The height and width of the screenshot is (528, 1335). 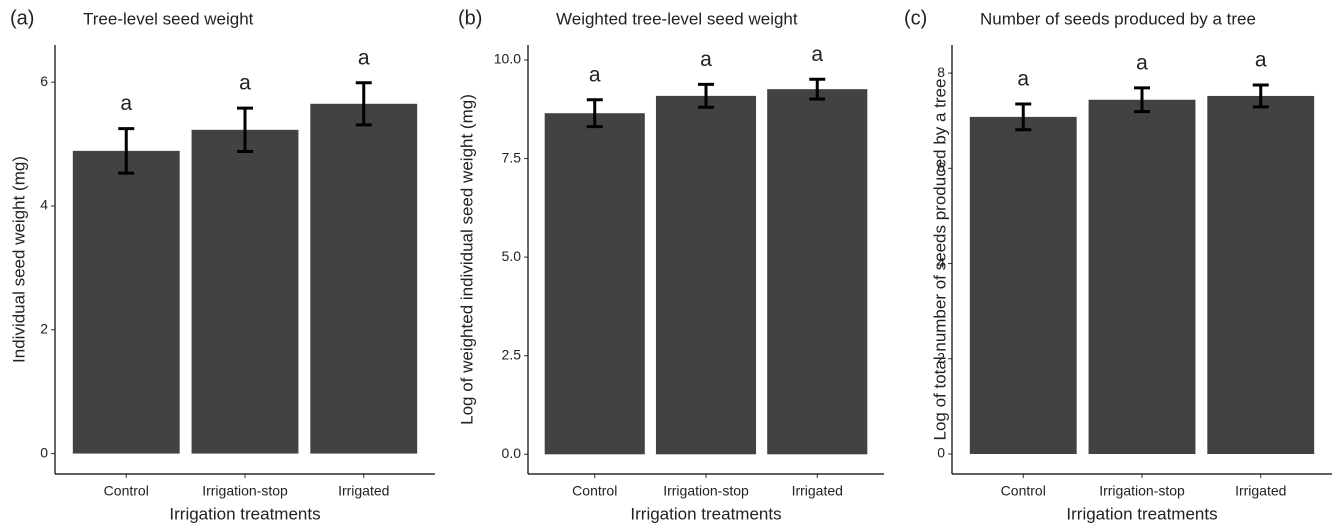 What do you see at coordinates (512, 453) in the screenshot?
I see `y-tick-label: 0.0` at bounding box center [512, 453].